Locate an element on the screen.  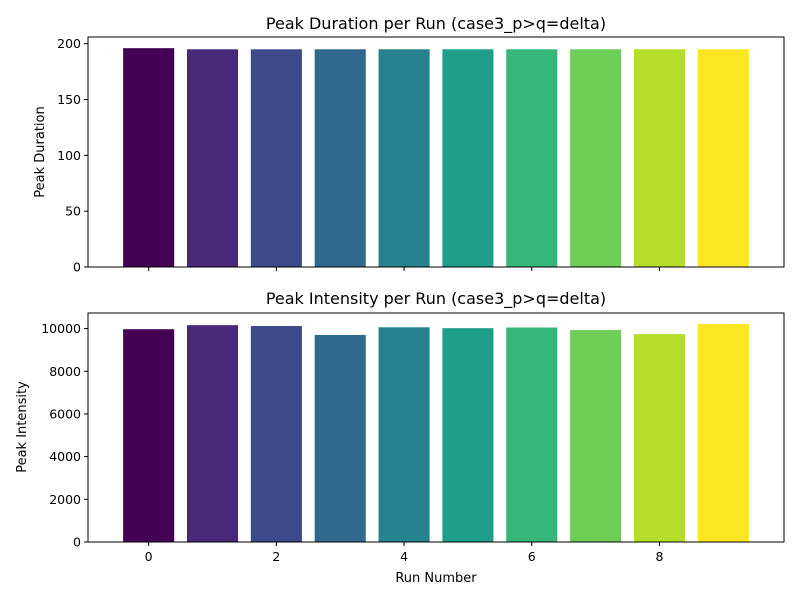
chart-intensity-xtick-label: 2 is located at coordinates (276, 556).